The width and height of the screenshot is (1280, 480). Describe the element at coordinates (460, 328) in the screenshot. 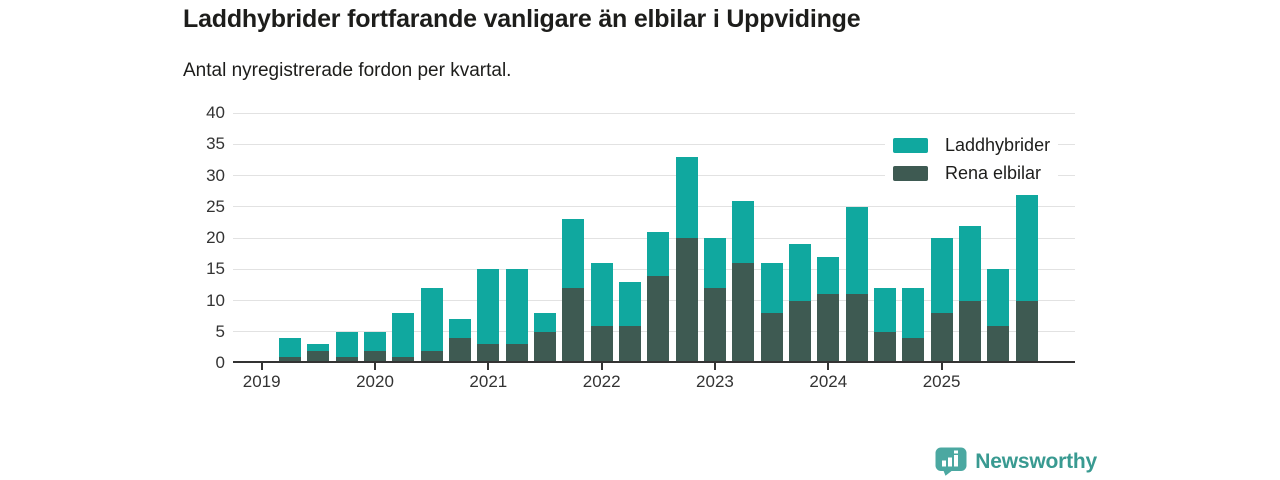

I see `bar-2020-q4-laddhybrider` at that location.